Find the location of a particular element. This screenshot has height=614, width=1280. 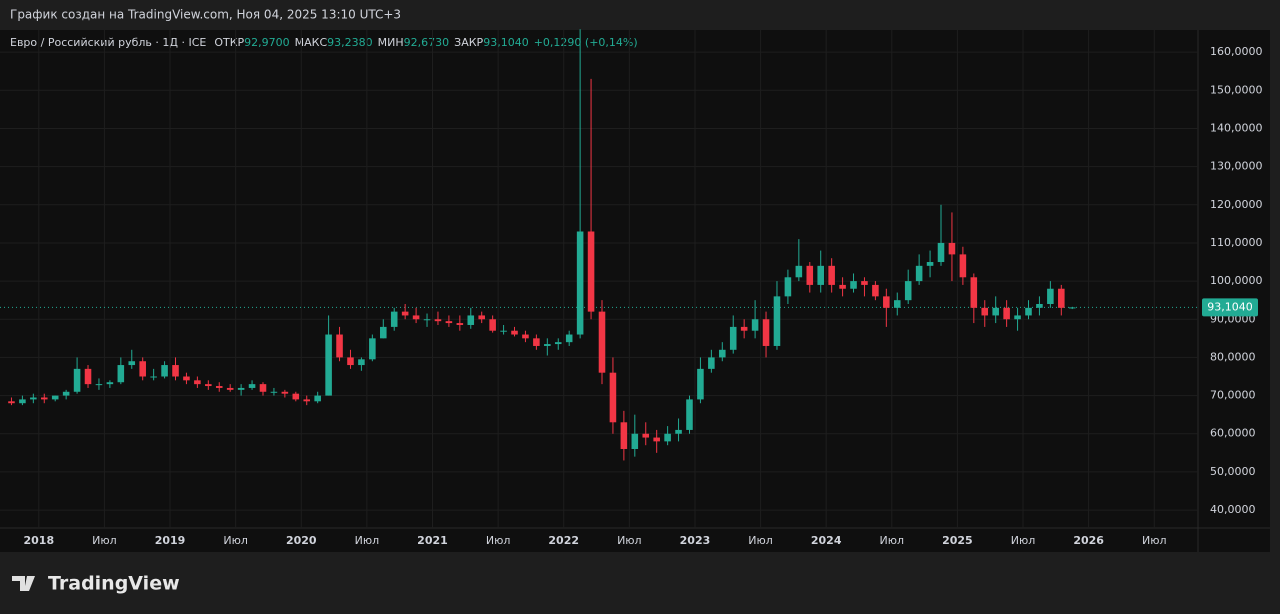

legend-change: +0,1290 (+0,14%) is located at coordinates (586, 42).